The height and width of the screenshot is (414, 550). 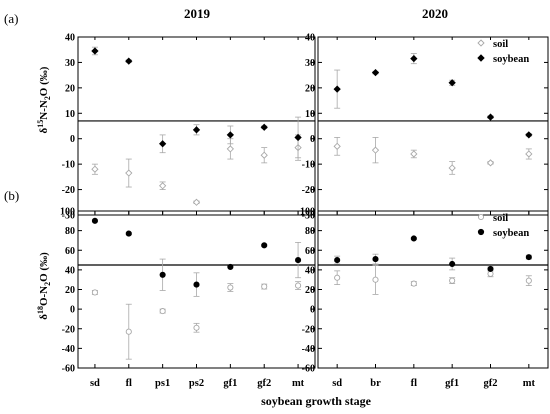 I want to click on category-label-ps2: ps2, so click(x=196, y=383).